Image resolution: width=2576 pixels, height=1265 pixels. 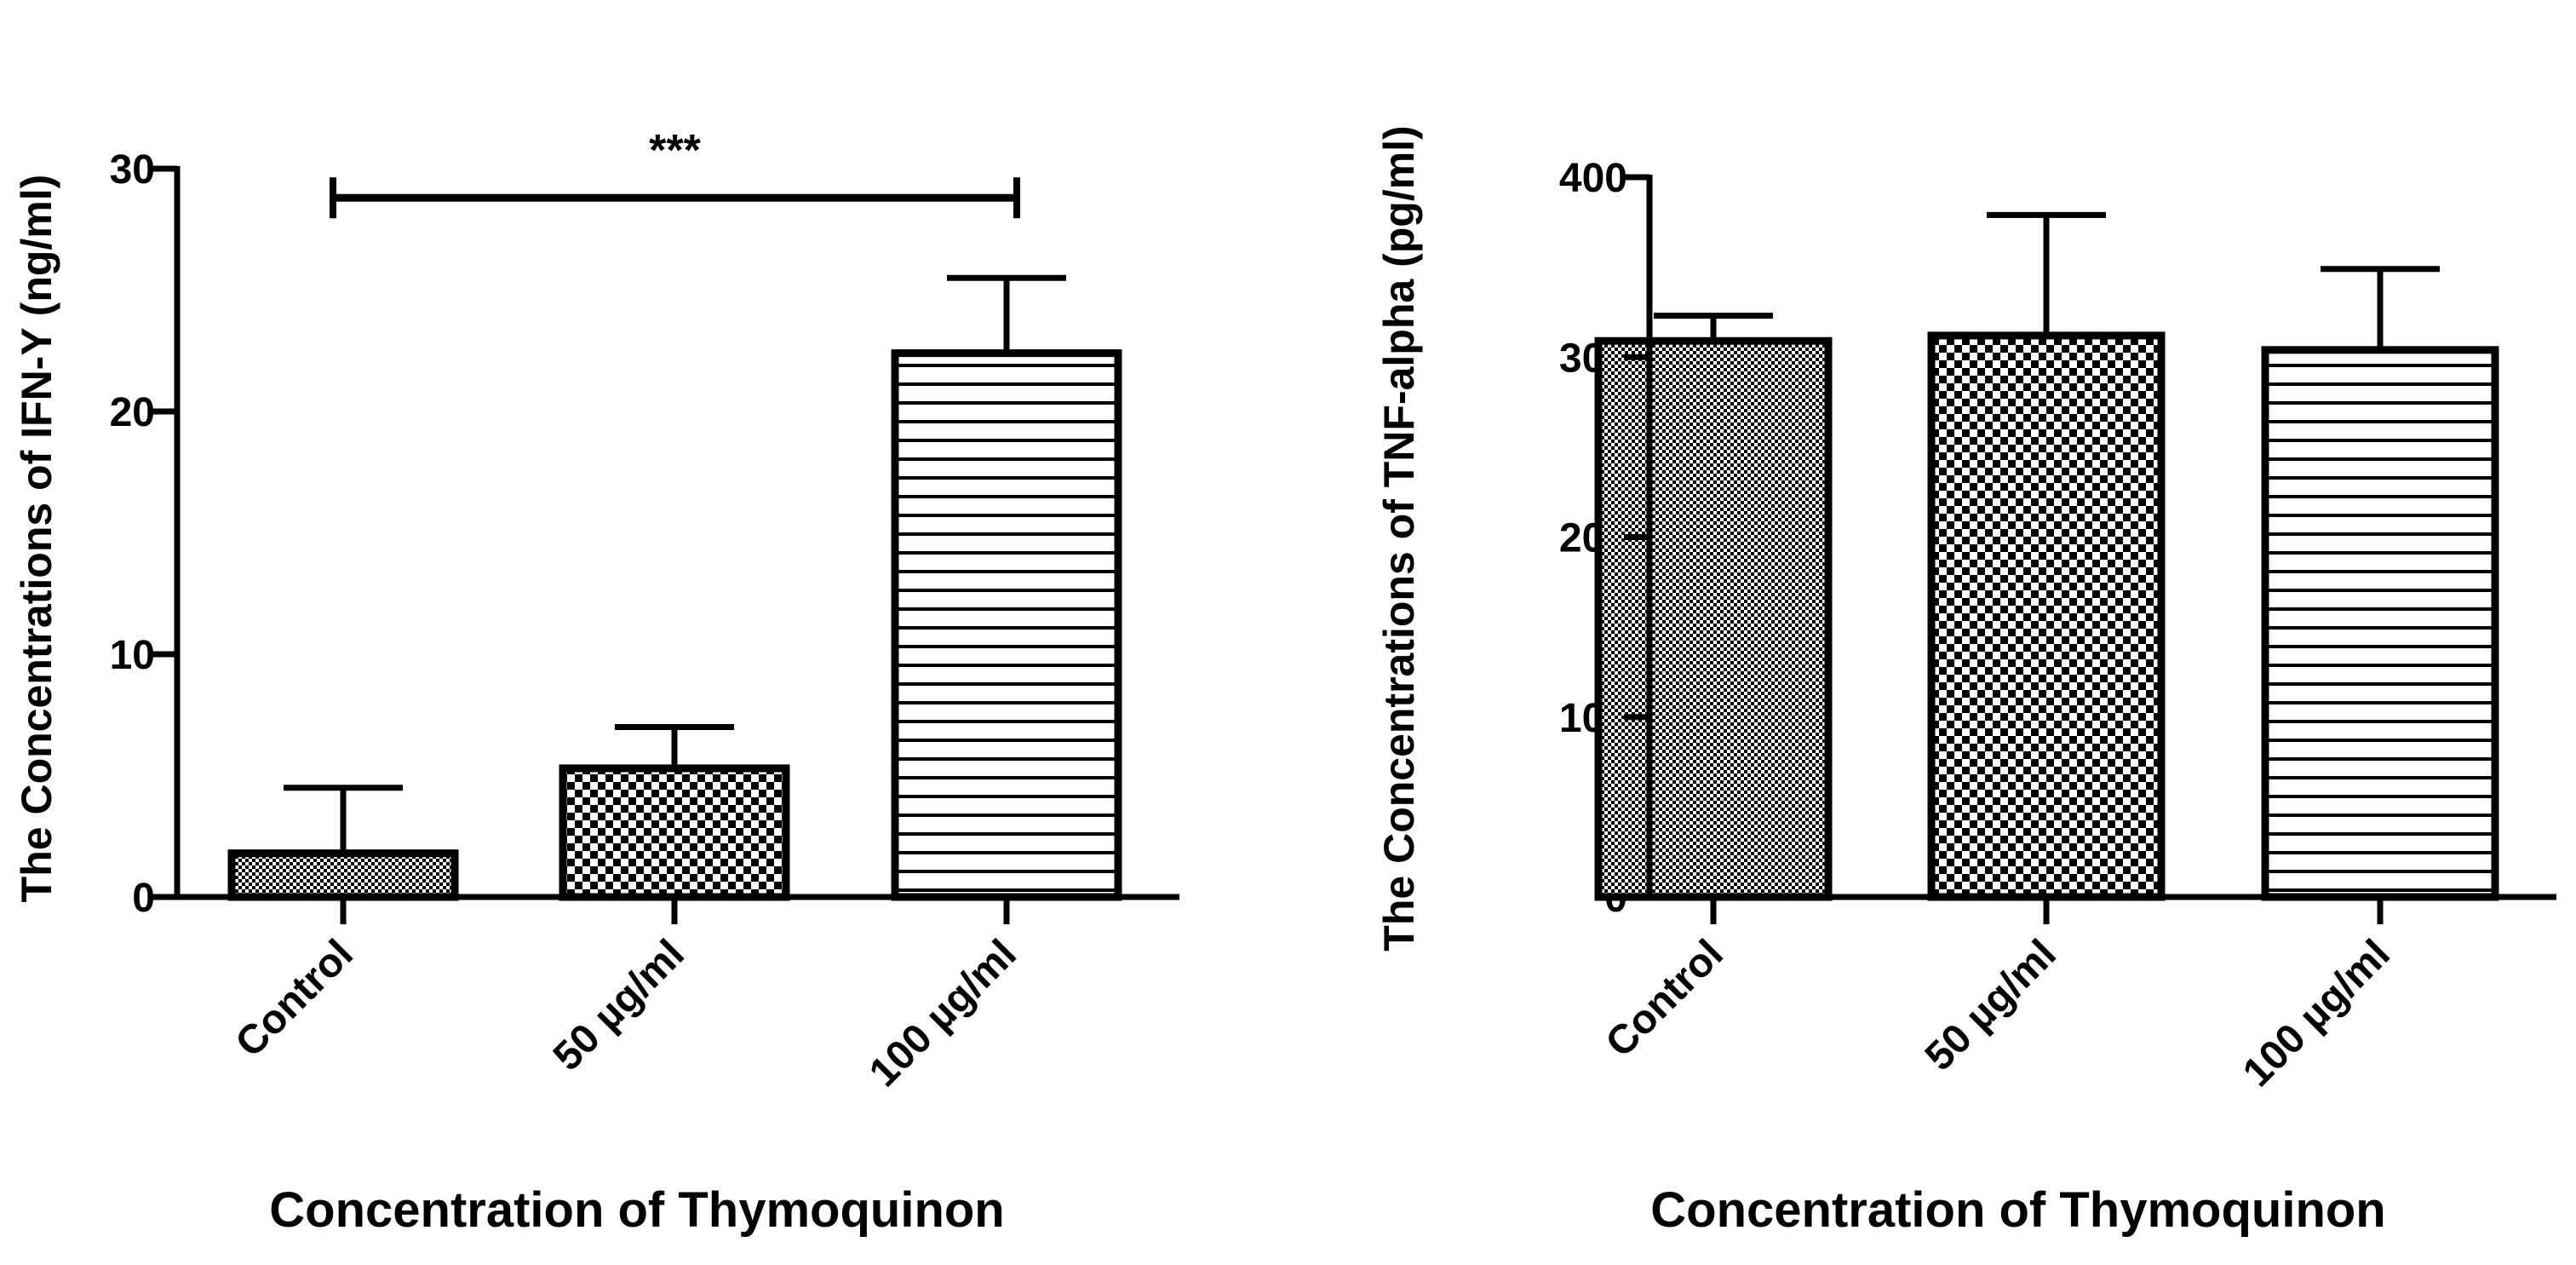 I want to click on y-tick-label: 400, so click(x=1593, y=179).